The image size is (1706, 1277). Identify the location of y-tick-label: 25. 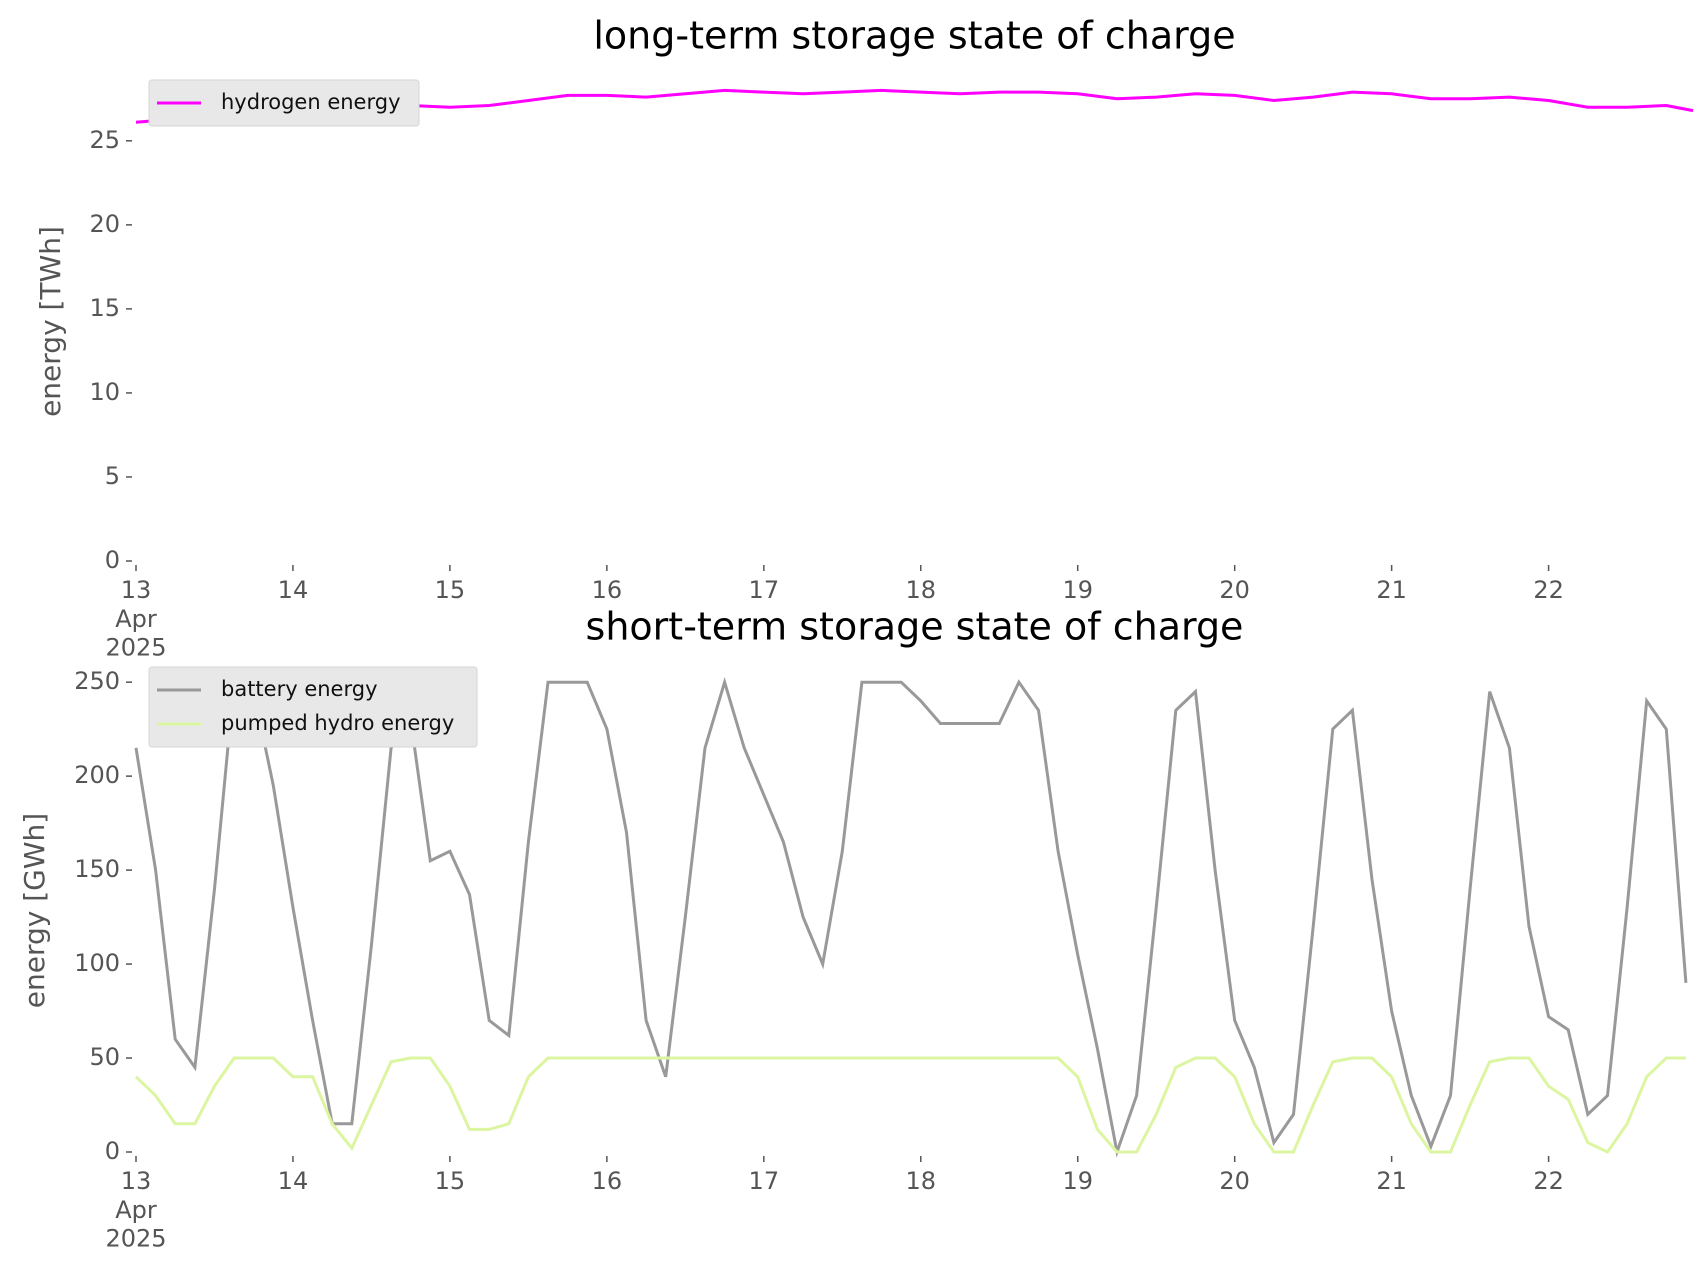
(104, 140).